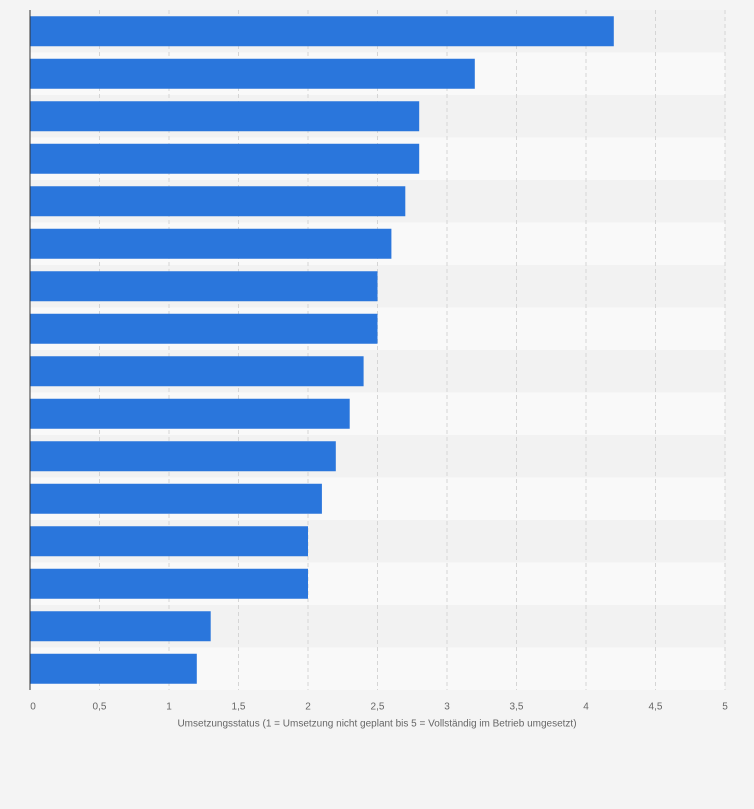 The image size is (754, 809). Describe the element at coordinates (656, 707) in the screenshot. I see `x-tick-label: 4,5` at that location.